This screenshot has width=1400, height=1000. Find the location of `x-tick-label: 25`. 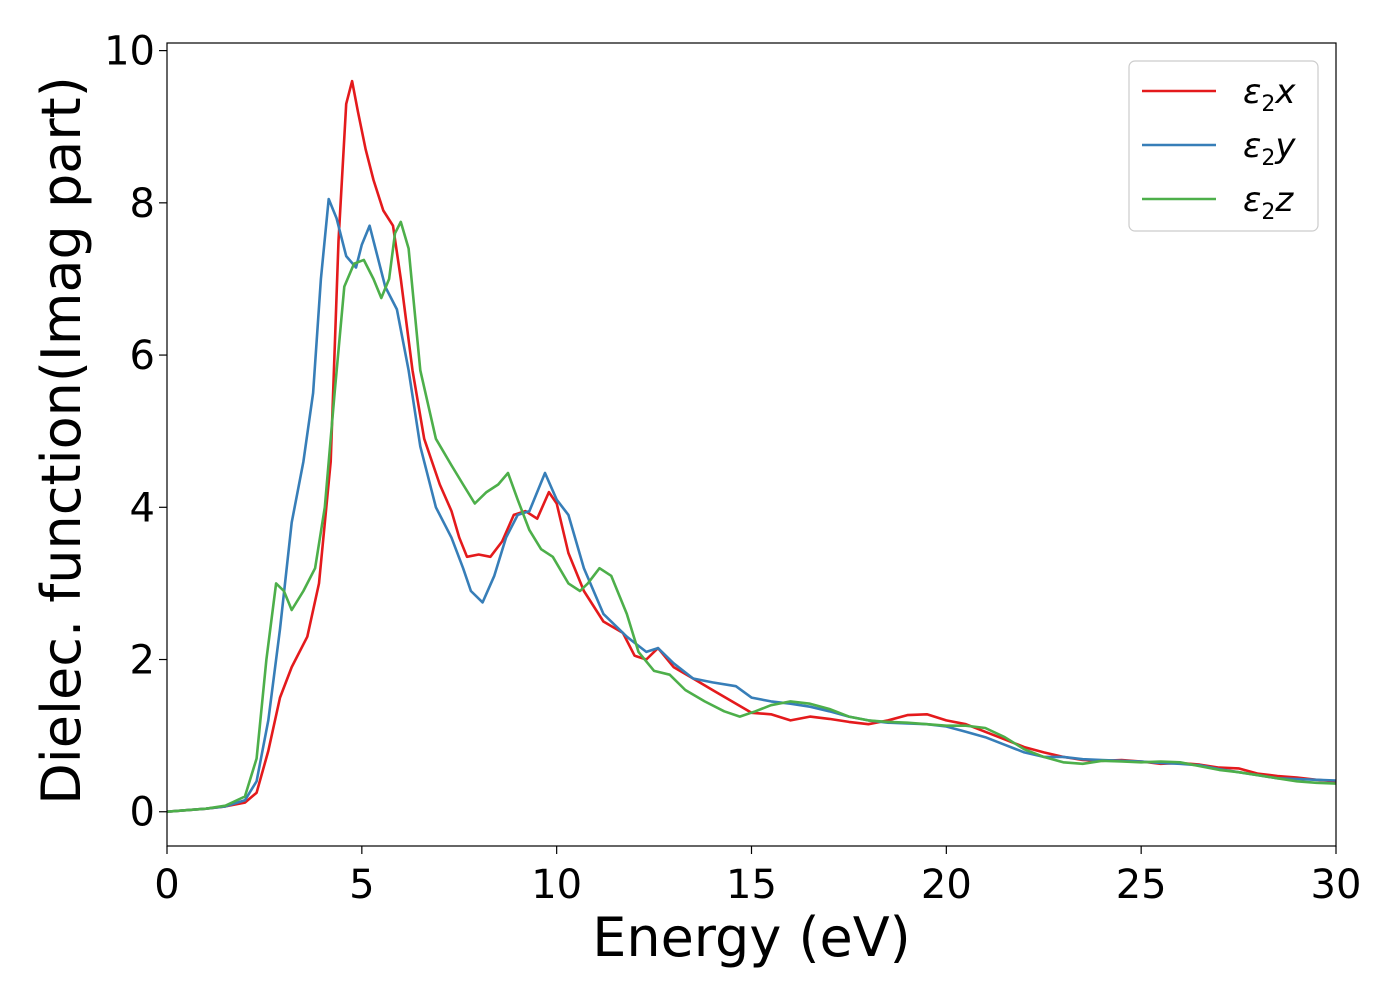

x-tick-label: 25 is located at coordinates (1141, 885).